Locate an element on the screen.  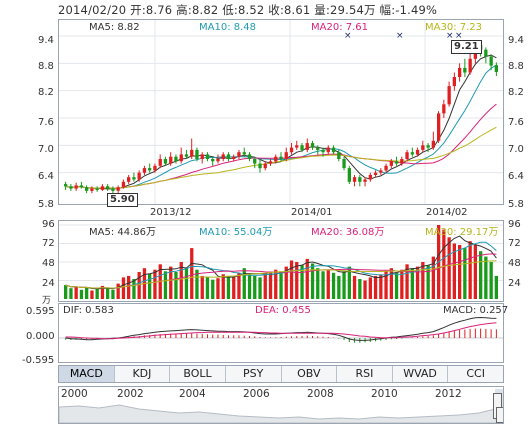
low-price-marker: 5.90 is located at coordinates (122, 200).